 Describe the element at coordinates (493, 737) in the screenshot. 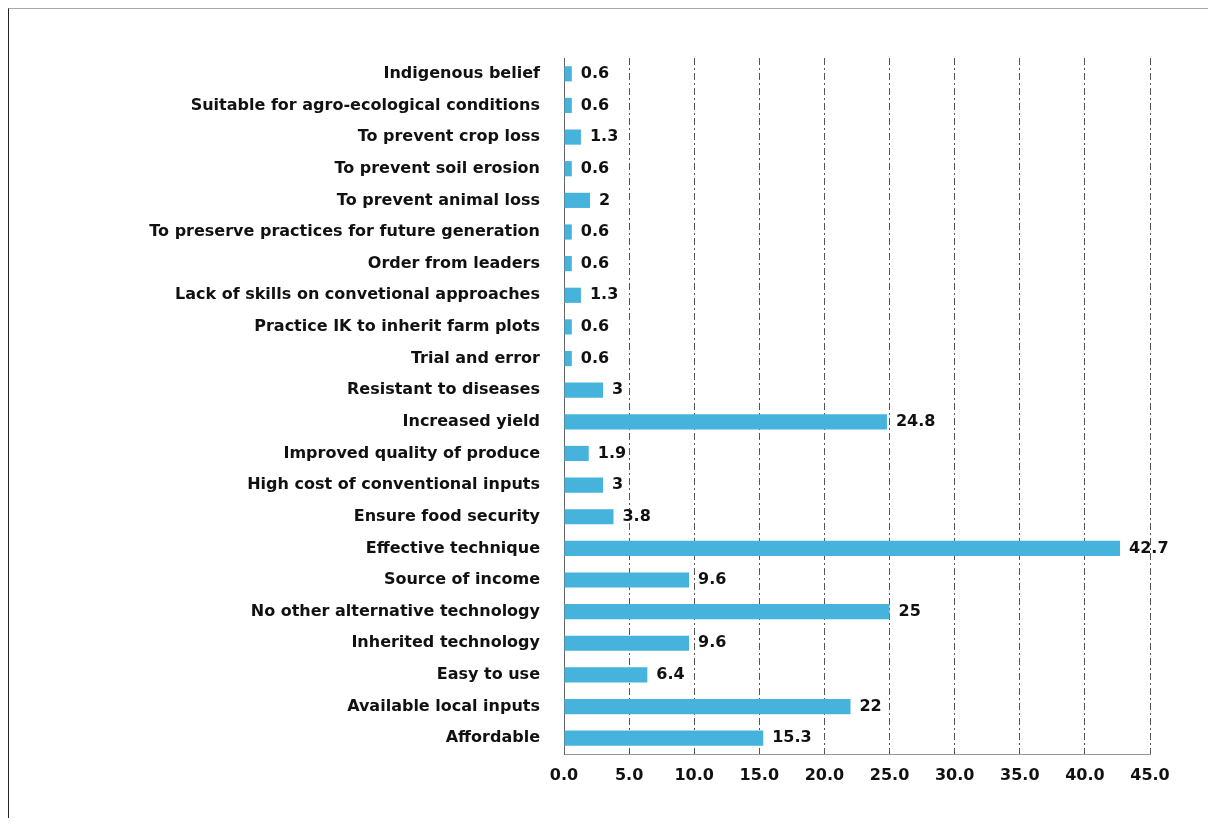

I see `y-tick-label: Affordable` at that location.